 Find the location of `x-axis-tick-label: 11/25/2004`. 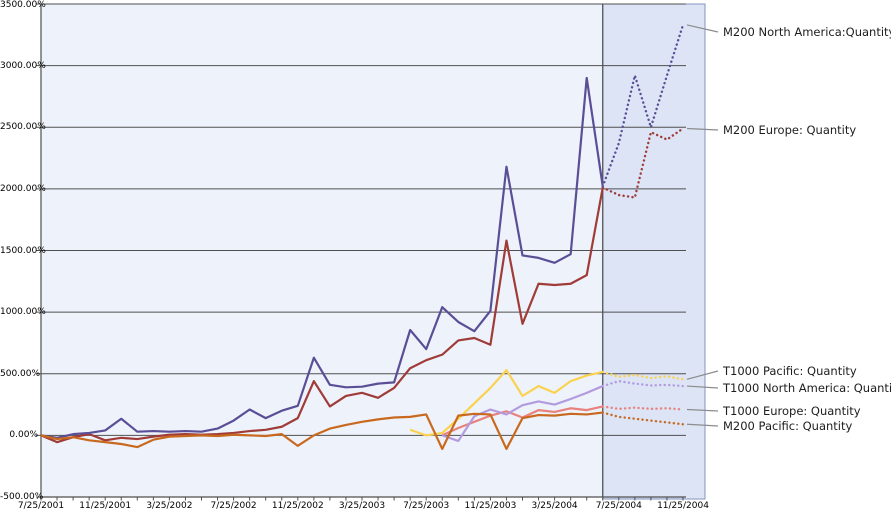

x-axis-tick-label: 11/25/2004 is located at coordinates (683, 506).